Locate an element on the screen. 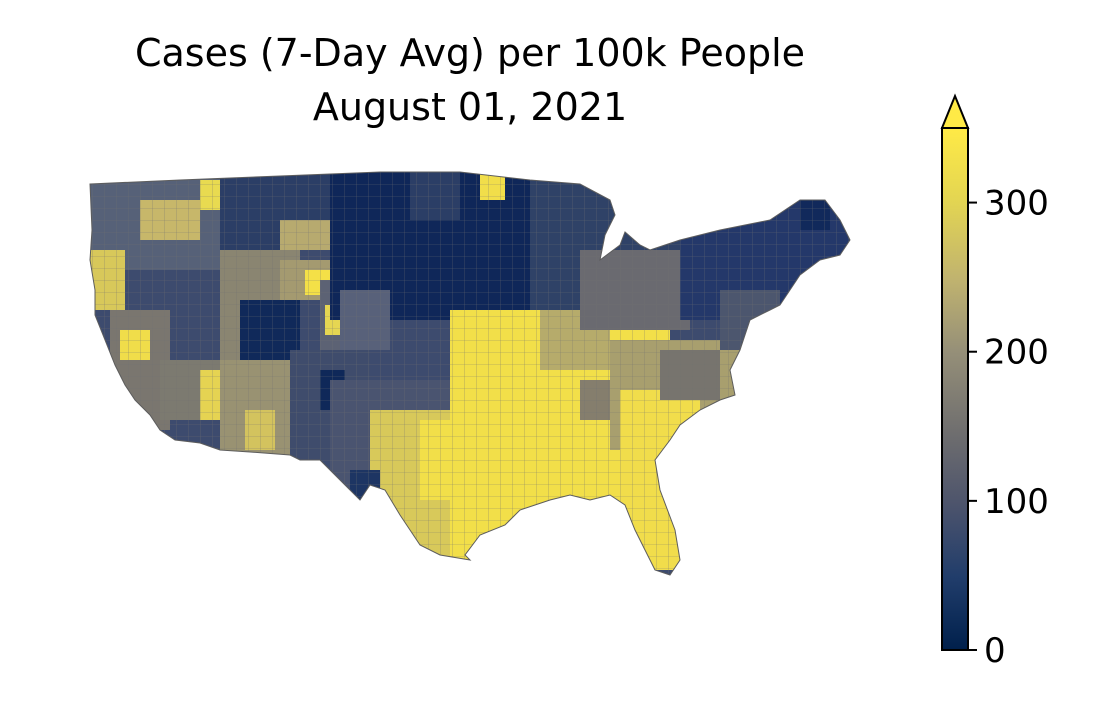  colorbar-tick-label: 100 is located at coordinates (1016, 502).